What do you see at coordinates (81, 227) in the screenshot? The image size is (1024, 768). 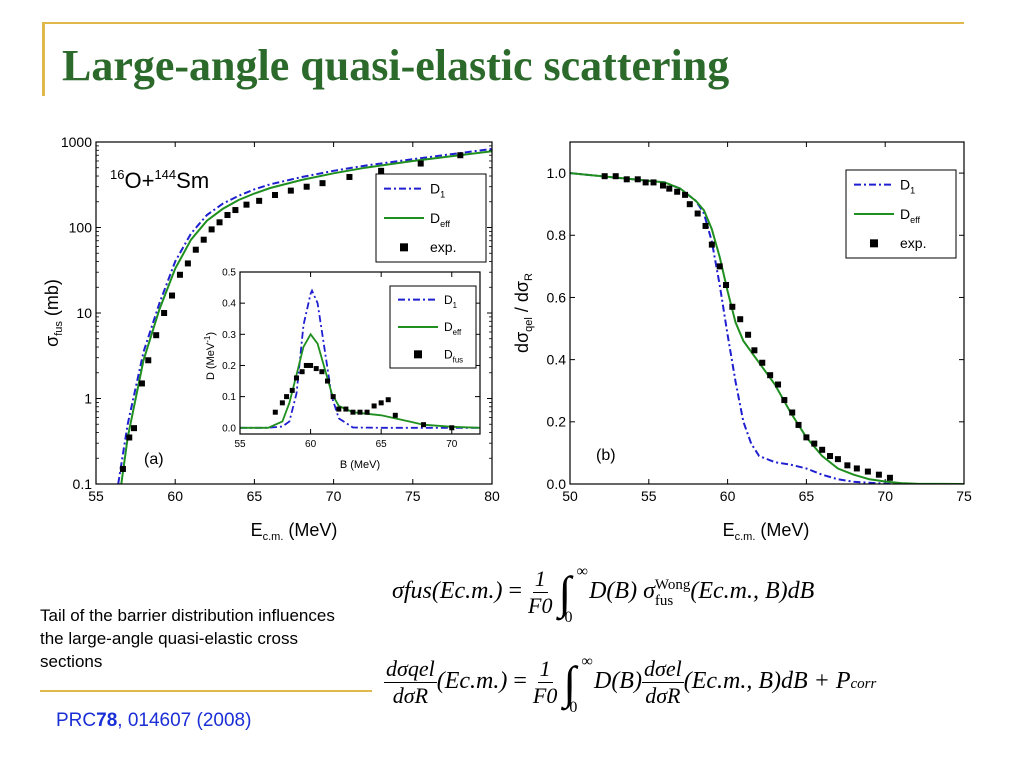 I see `chart-a-ytick-label: 100` at bounding box center [81, 227].